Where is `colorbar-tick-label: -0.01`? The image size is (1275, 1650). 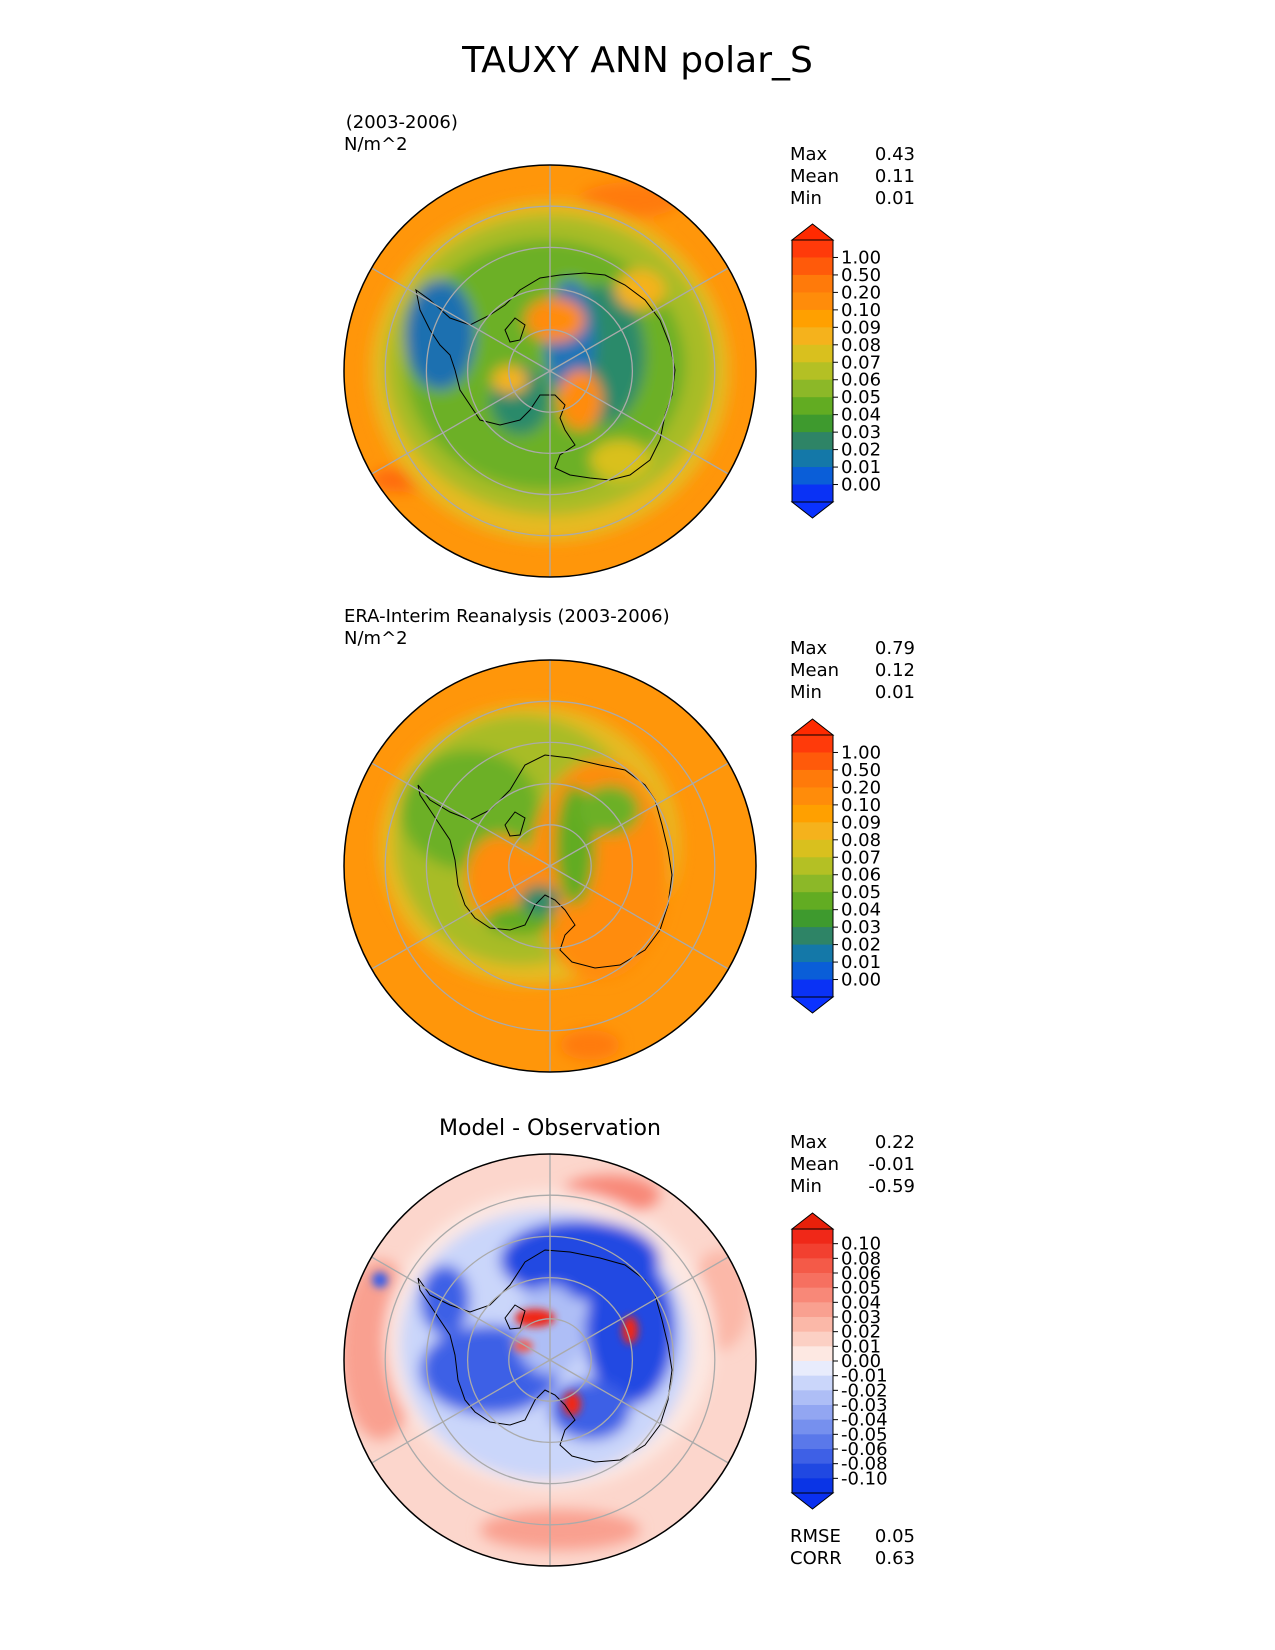
colorbar-tick-label: -0.01 is located at coordinates (864, 1376).